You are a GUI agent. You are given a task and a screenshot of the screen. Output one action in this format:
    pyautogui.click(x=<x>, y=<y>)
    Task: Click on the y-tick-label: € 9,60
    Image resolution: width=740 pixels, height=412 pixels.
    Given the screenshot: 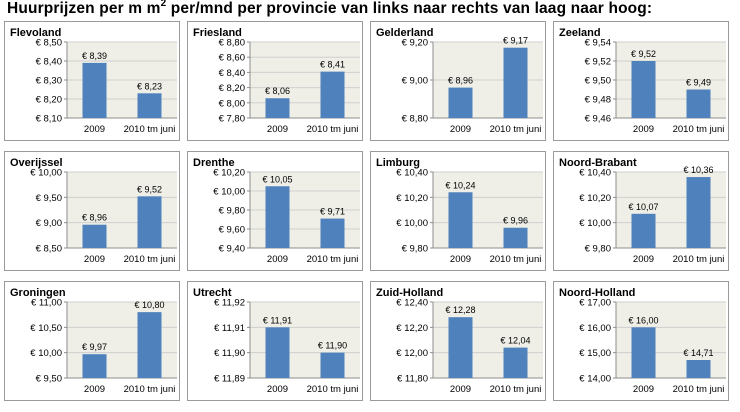 What is the action you would take?
    pyautogui.click(x=232, y=230)
    